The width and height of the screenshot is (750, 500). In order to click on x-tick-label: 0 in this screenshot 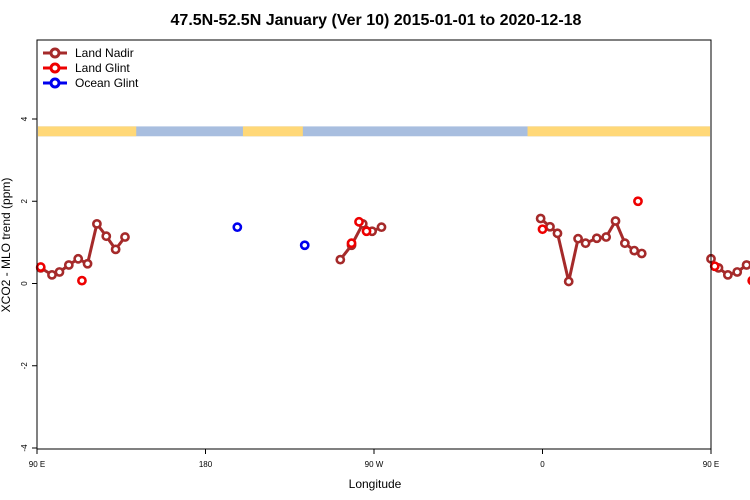, I will do `click(542, 464)`.